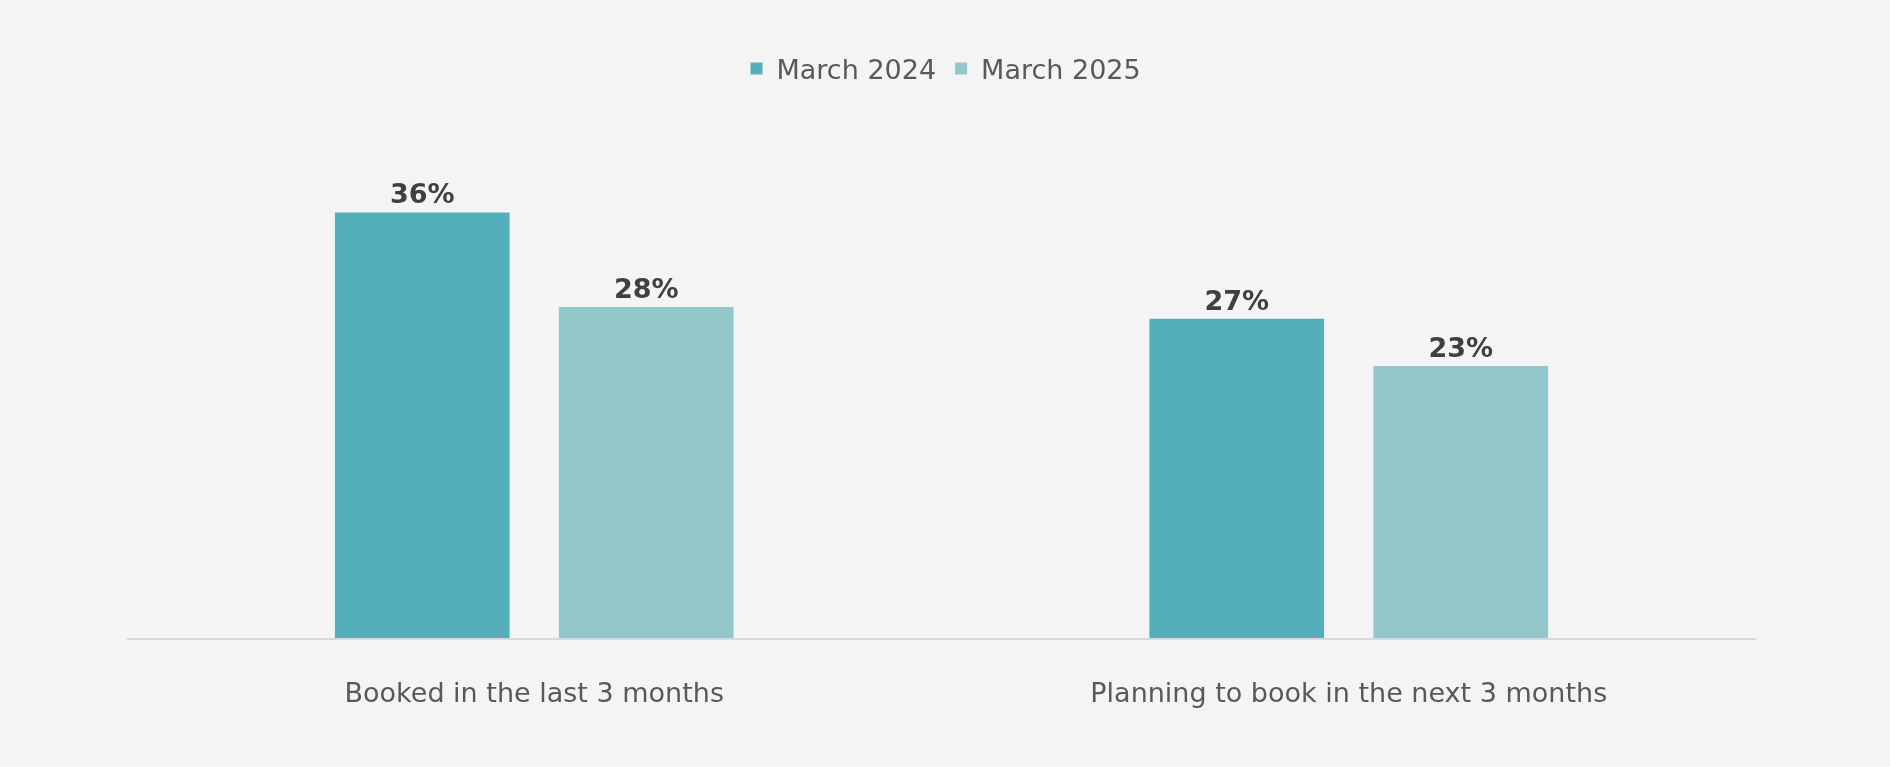 This screenshot has height=767, width=1890. Describe the element at coordinates (1061, 70) in the screenshot. I see `legend-label: March 2025` at that location.